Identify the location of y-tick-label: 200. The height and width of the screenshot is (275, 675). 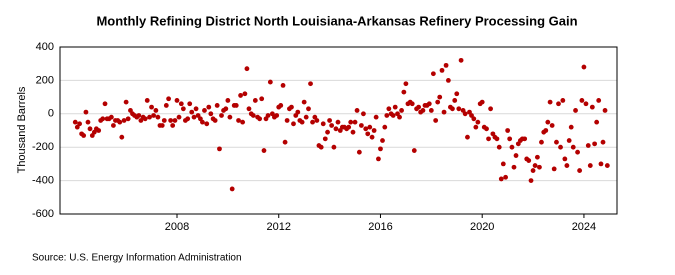
(45, 80).